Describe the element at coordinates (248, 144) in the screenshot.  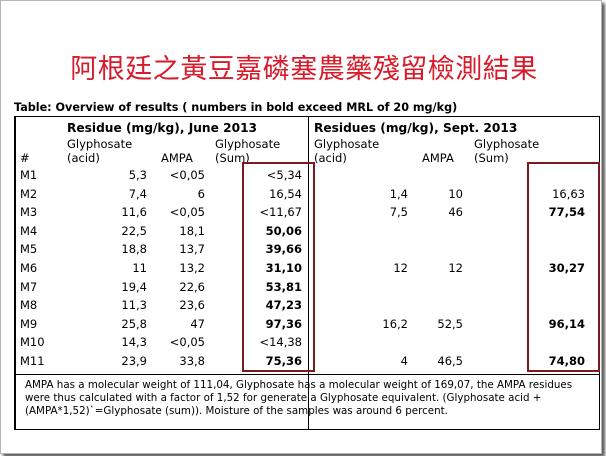
I see `header-glyphosate-sum-line1: Glyphosate` at that location.